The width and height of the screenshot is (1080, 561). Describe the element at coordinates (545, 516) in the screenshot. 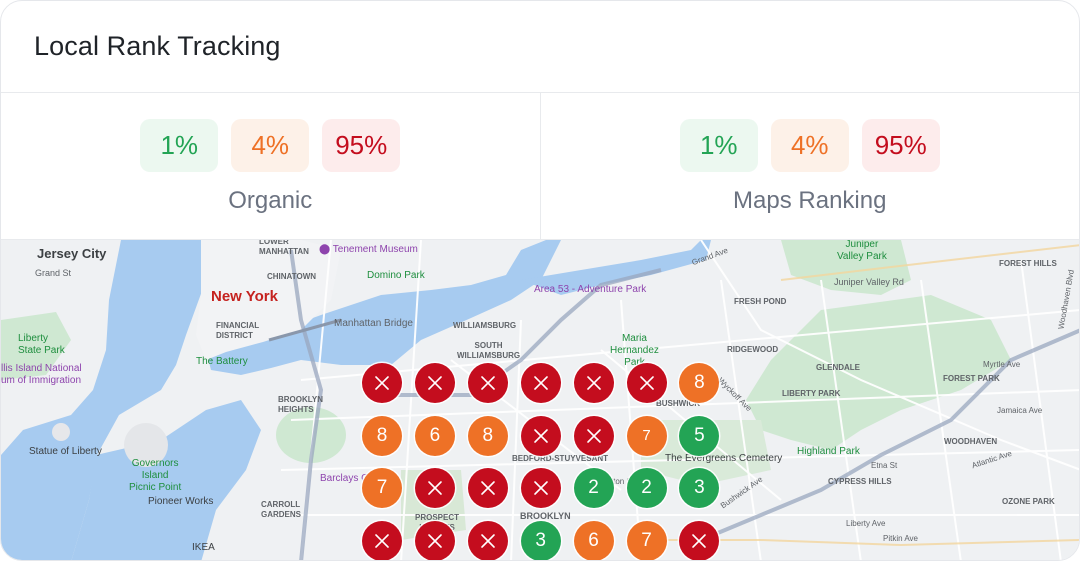

I see `map-label-brooklyn: BROOKLYN` at that location.